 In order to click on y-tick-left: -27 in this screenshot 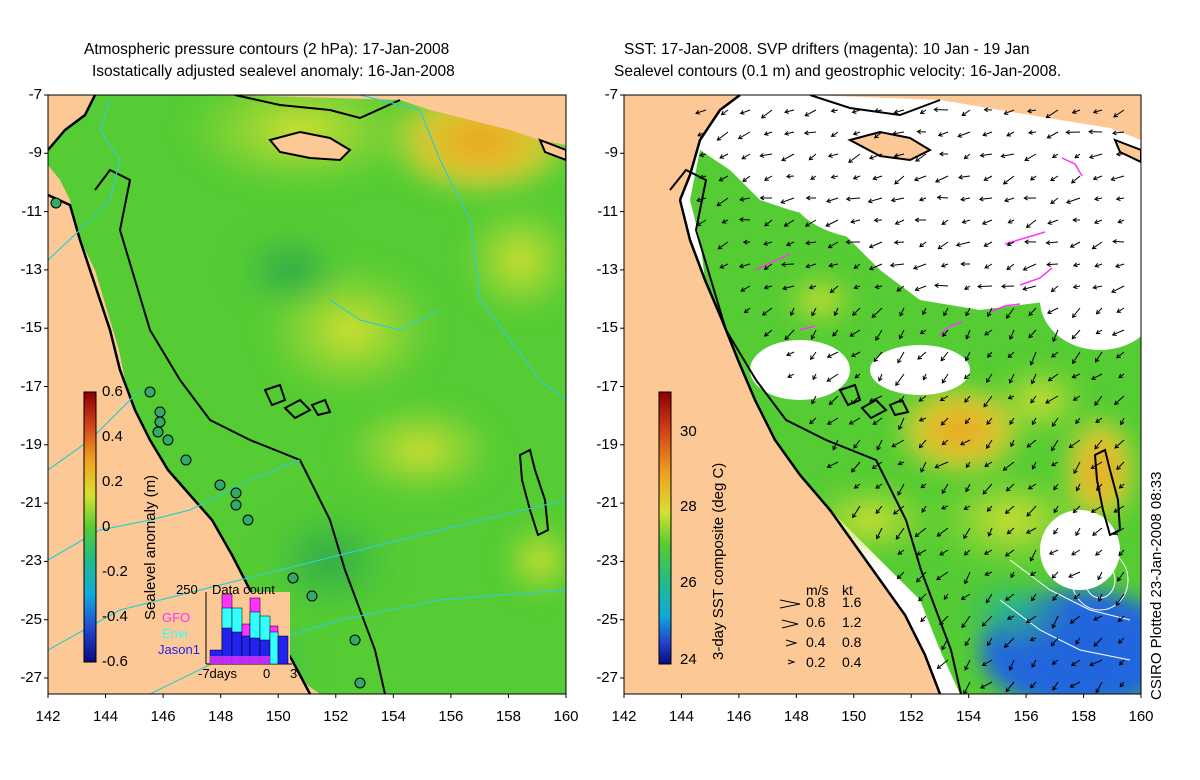, I will do `click(31, 677)`.